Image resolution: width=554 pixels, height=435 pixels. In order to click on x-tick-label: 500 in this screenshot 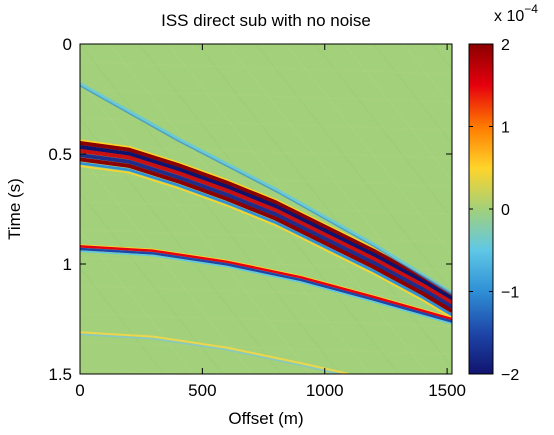, I will do `click(202, 390)`.